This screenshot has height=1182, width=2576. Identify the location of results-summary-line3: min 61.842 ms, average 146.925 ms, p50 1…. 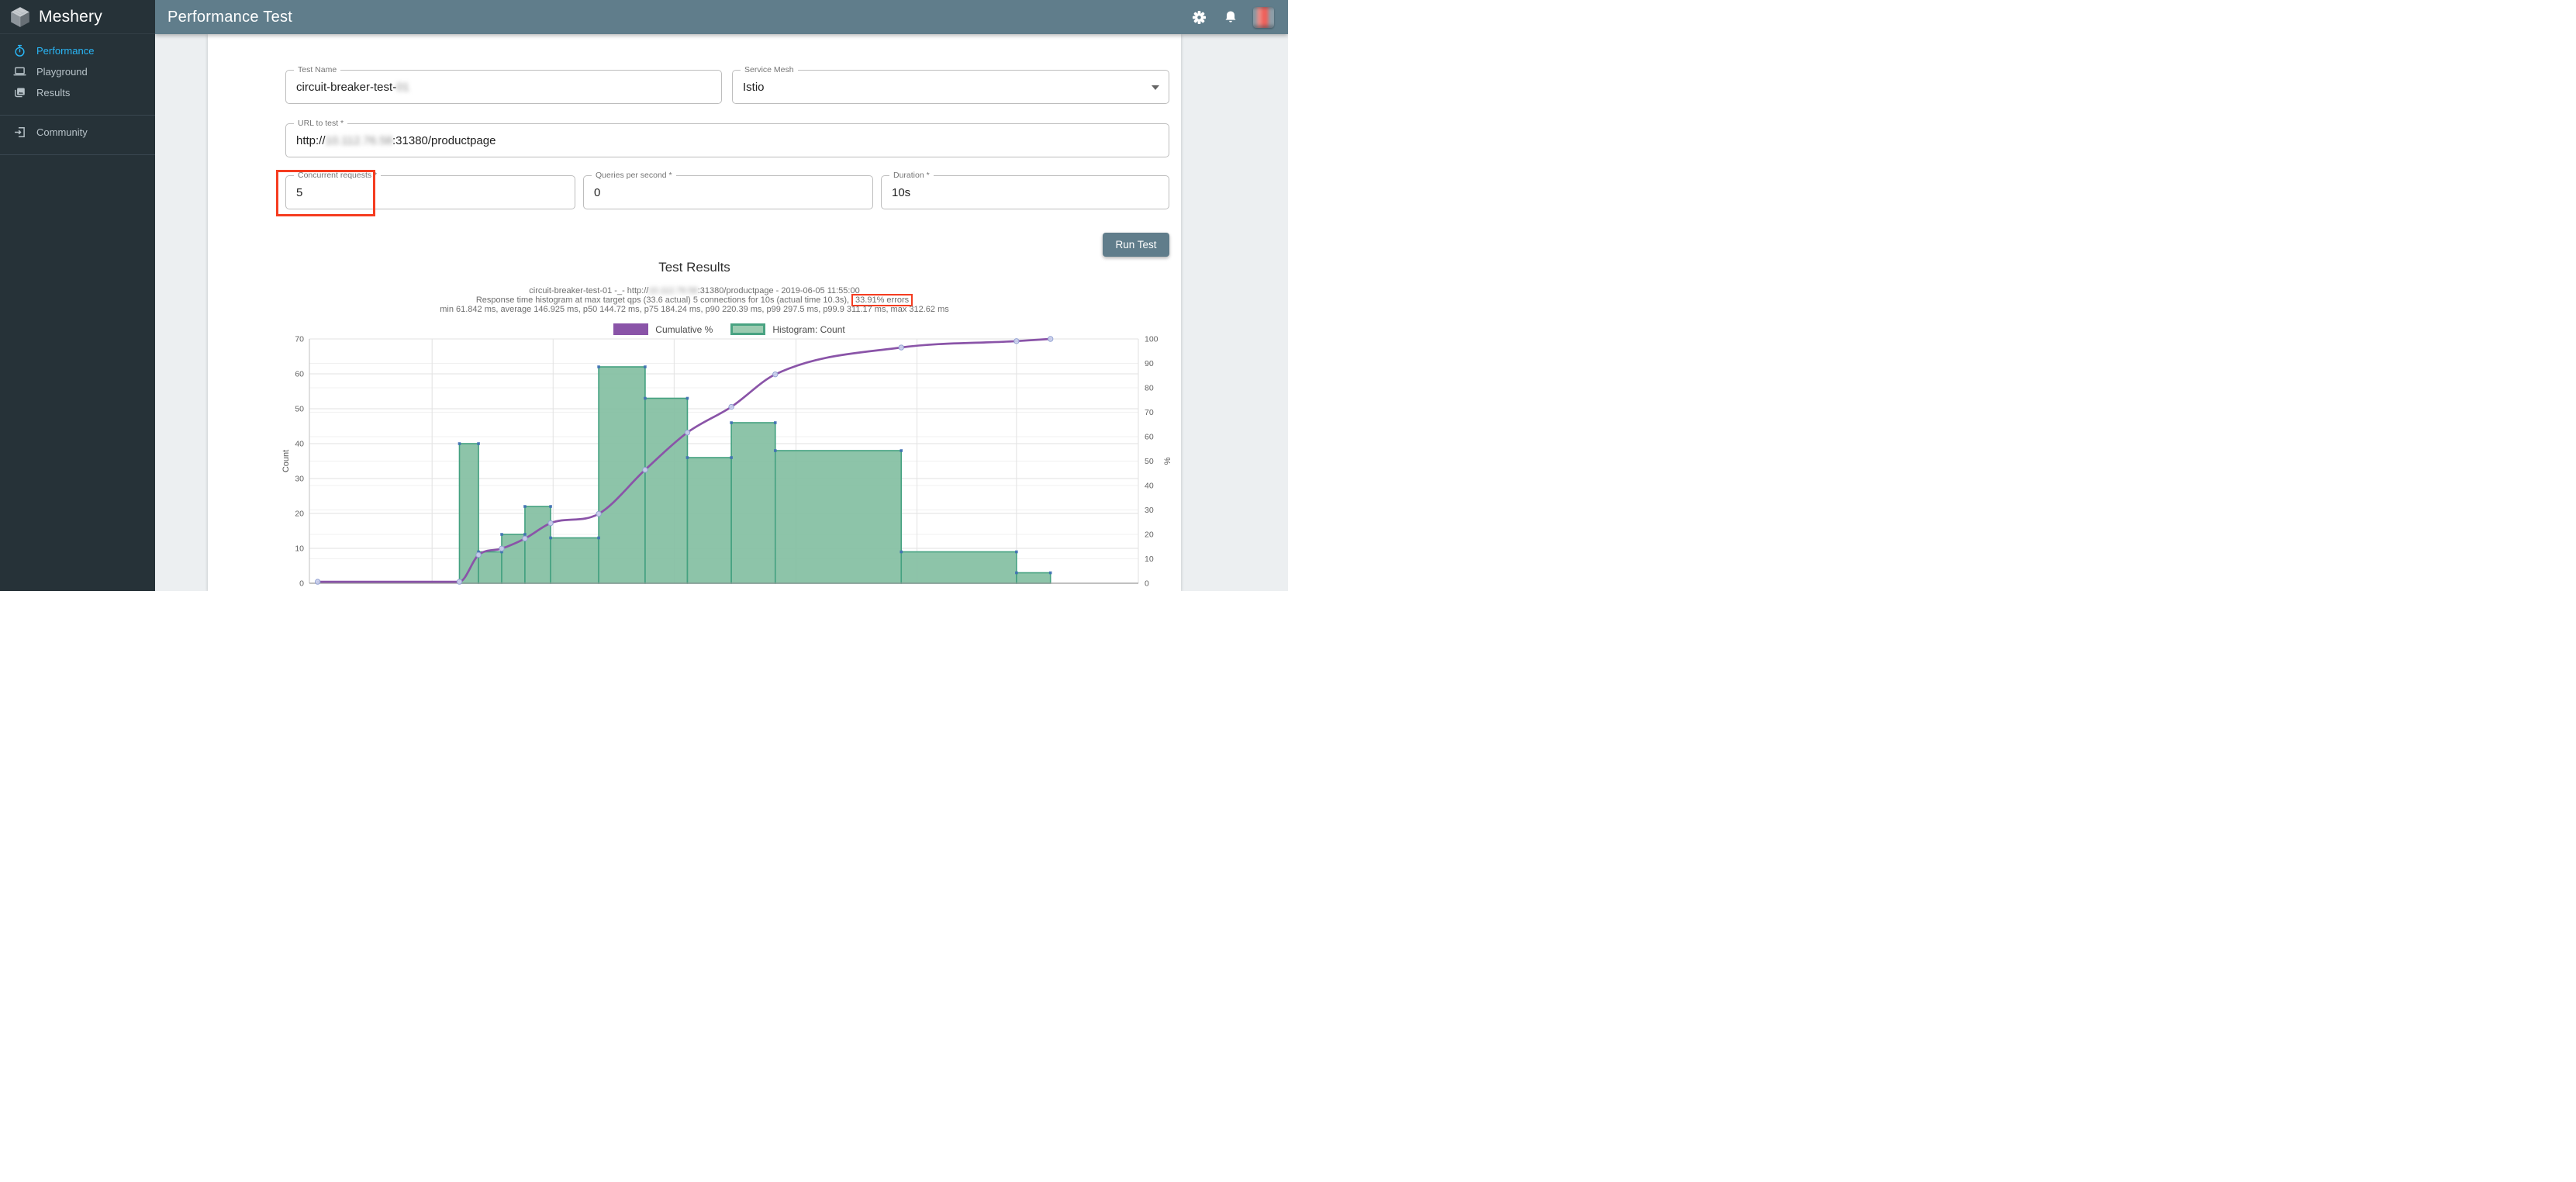
(695, 309).